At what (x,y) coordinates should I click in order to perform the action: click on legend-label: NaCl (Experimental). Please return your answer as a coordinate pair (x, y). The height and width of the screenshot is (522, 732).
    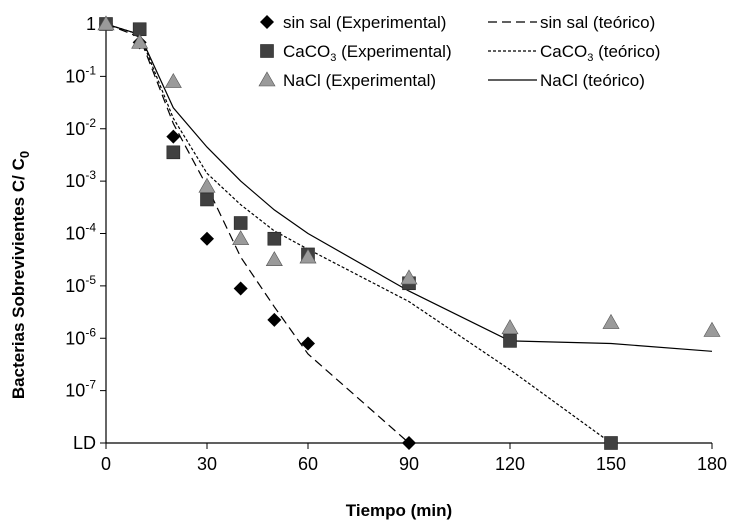
    Looking at the image, I should click on (359, 80).